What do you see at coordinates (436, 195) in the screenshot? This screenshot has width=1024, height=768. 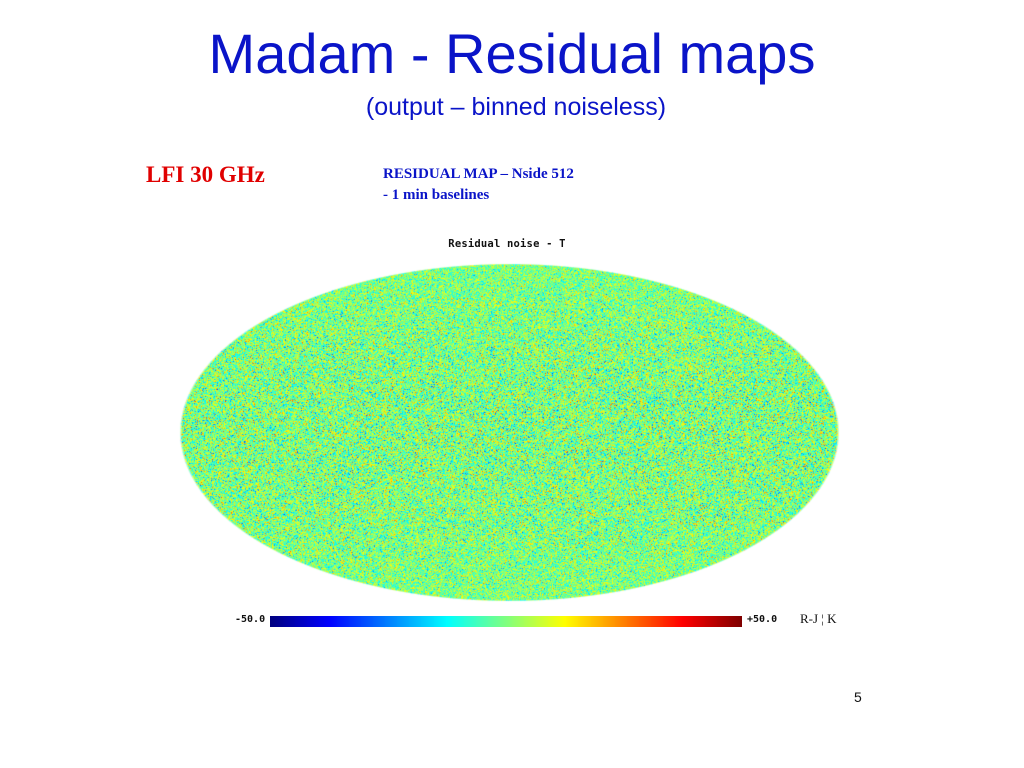 I see `caption-line-2: - 1 min baselines` at bounding box center [436, 195].